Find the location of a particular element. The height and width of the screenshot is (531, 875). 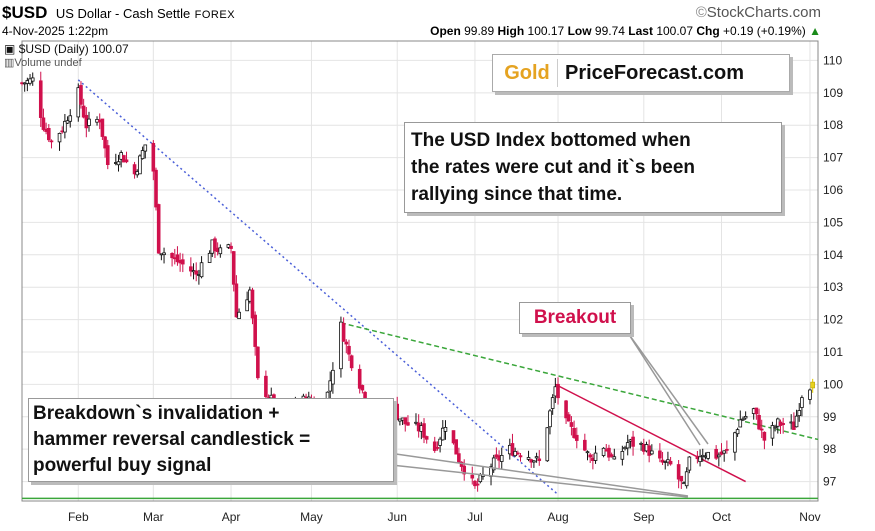

symbol-description: US Dollar - Cash Settle is located at coordinates (123, 13).